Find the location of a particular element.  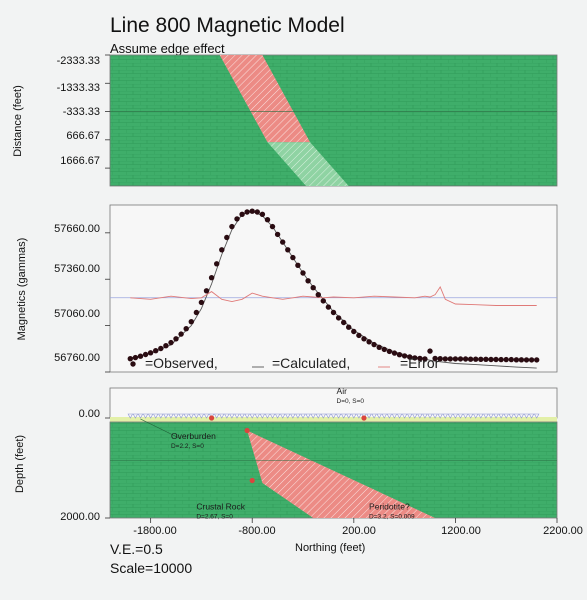

layer-properties: D=2.2, S=0 is located at coordinates (187, 446).